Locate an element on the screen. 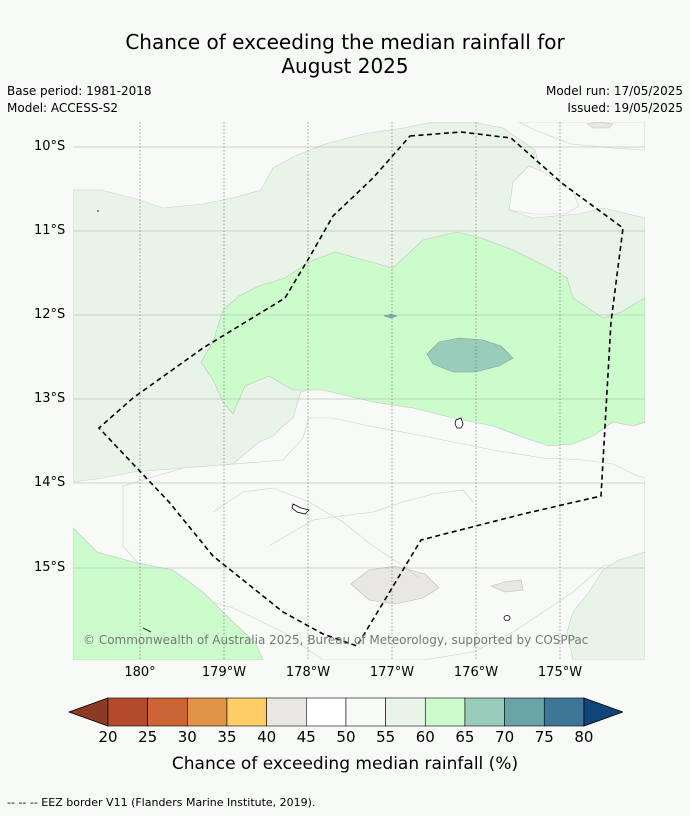  colorbar is located at coordinates (345, 712).